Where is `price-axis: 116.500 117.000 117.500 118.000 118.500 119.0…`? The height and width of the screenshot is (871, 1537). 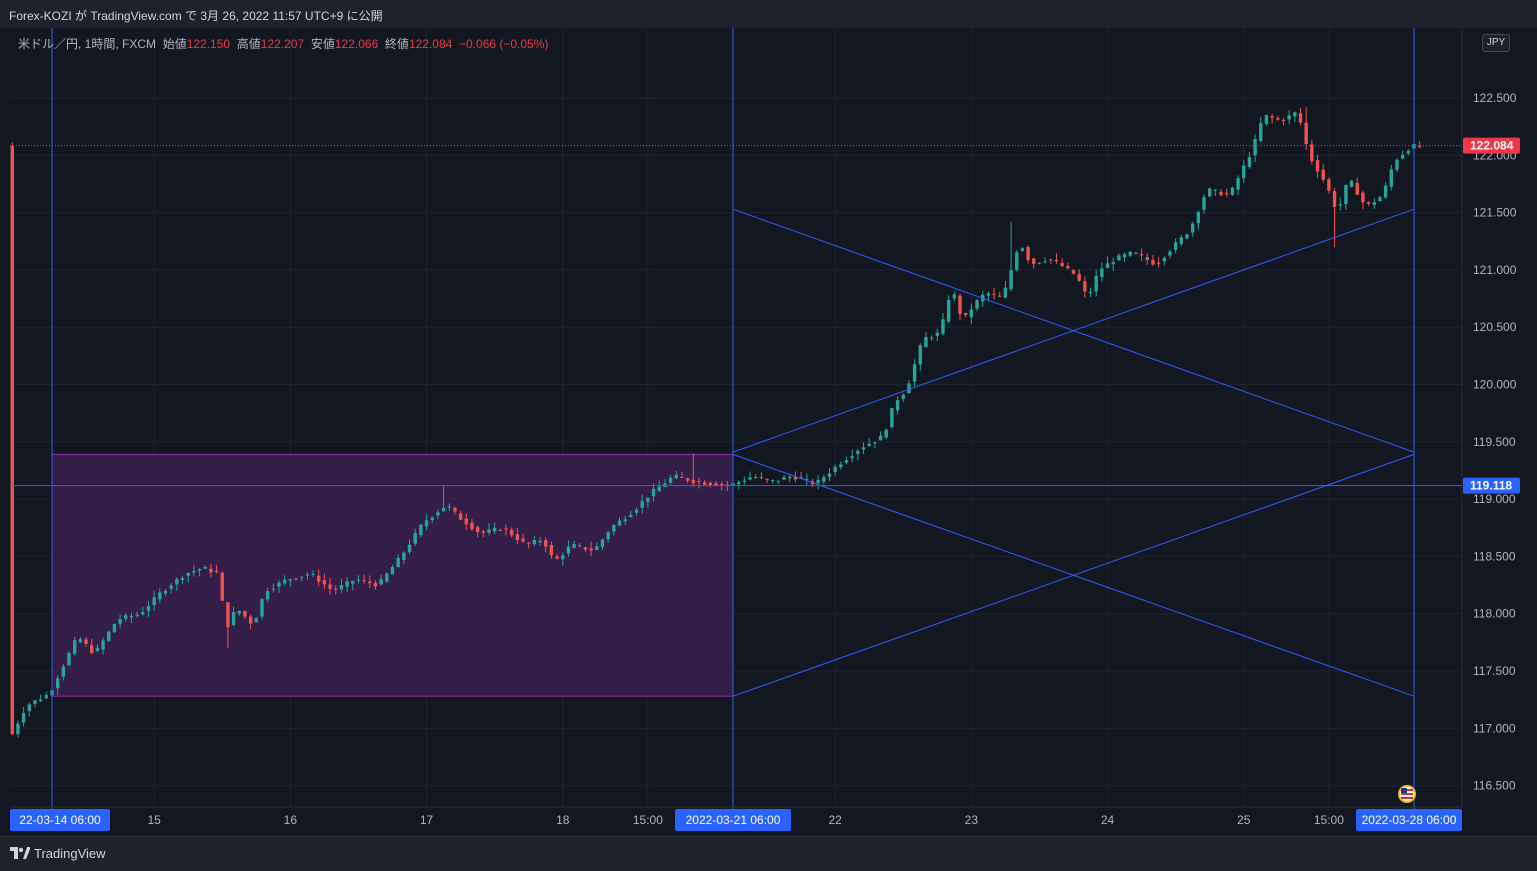 price-axis: 116.500 117.000 117.500 118.000 118.500 119.0… is located at coordinates (1490, 417).